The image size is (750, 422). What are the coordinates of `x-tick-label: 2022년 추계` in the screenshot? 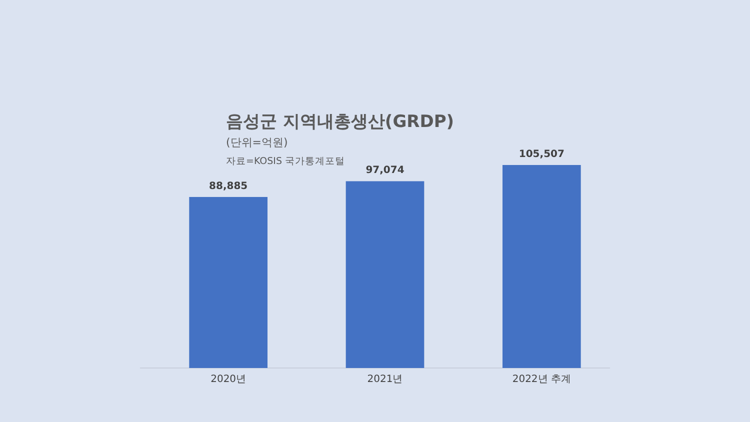 It's located at (541, 379).